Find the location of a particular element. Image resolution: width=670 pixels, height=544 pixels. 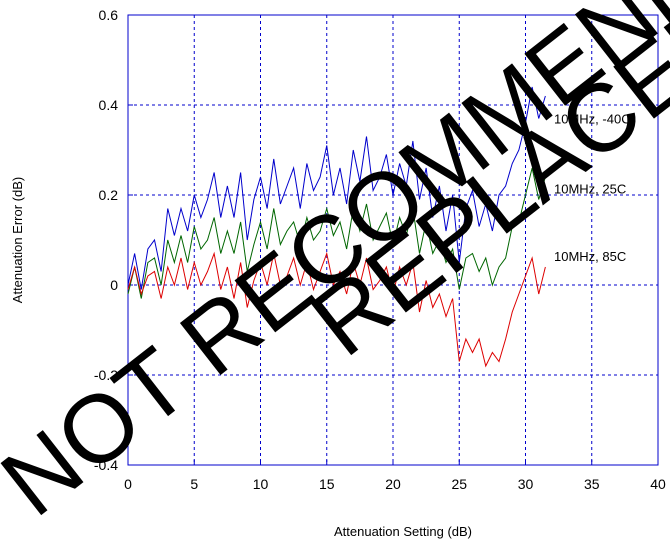

x-tick-label: 35 is located at coordinates (592, 484).